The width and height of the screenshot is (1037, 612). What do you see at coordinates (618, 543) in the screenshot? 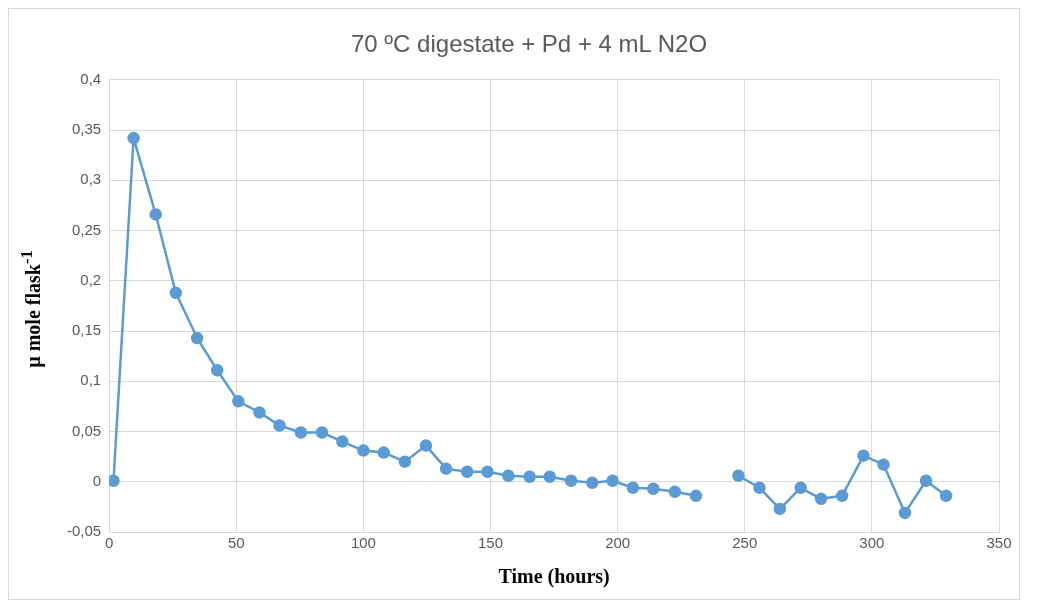
I see `x-tick-label: 200` at bounding box center [618, 543].